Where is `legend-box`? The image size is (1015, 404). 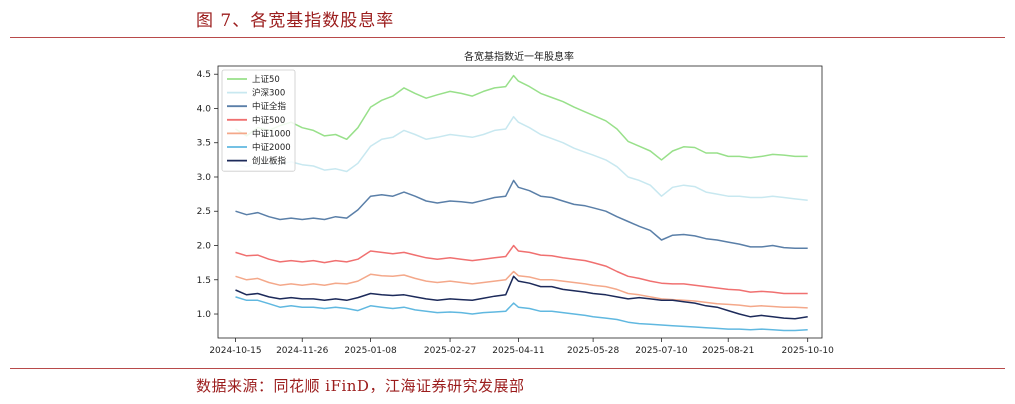 legend-box is located at coordinates (258, 120).